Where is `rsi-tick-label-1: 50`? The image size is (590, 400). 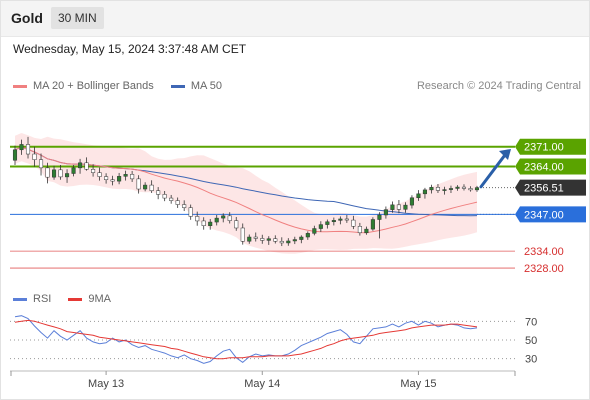 rsi-tick-label-1: 50 is located at coordinates (531, 341).